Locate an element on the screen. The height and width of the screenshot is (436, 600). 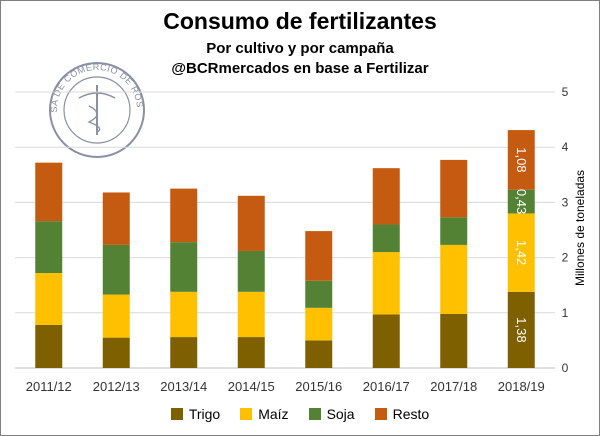
legend-item: Maíz is located at coordinates (264, 414).